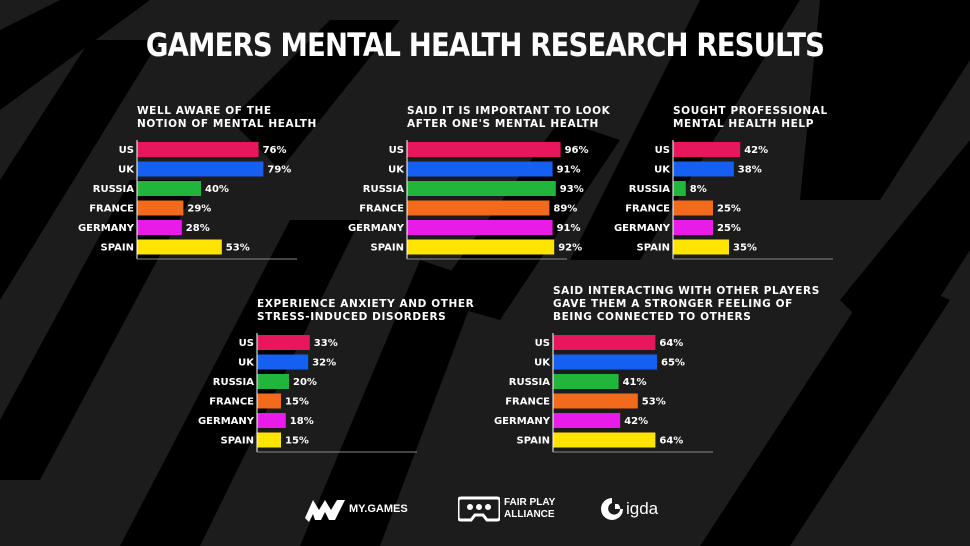 The image size is (970, 546). What do you see at coordinates (479, 509) in the screenshot?
I see `gamepad-icon` at bounding box center [479, 509].